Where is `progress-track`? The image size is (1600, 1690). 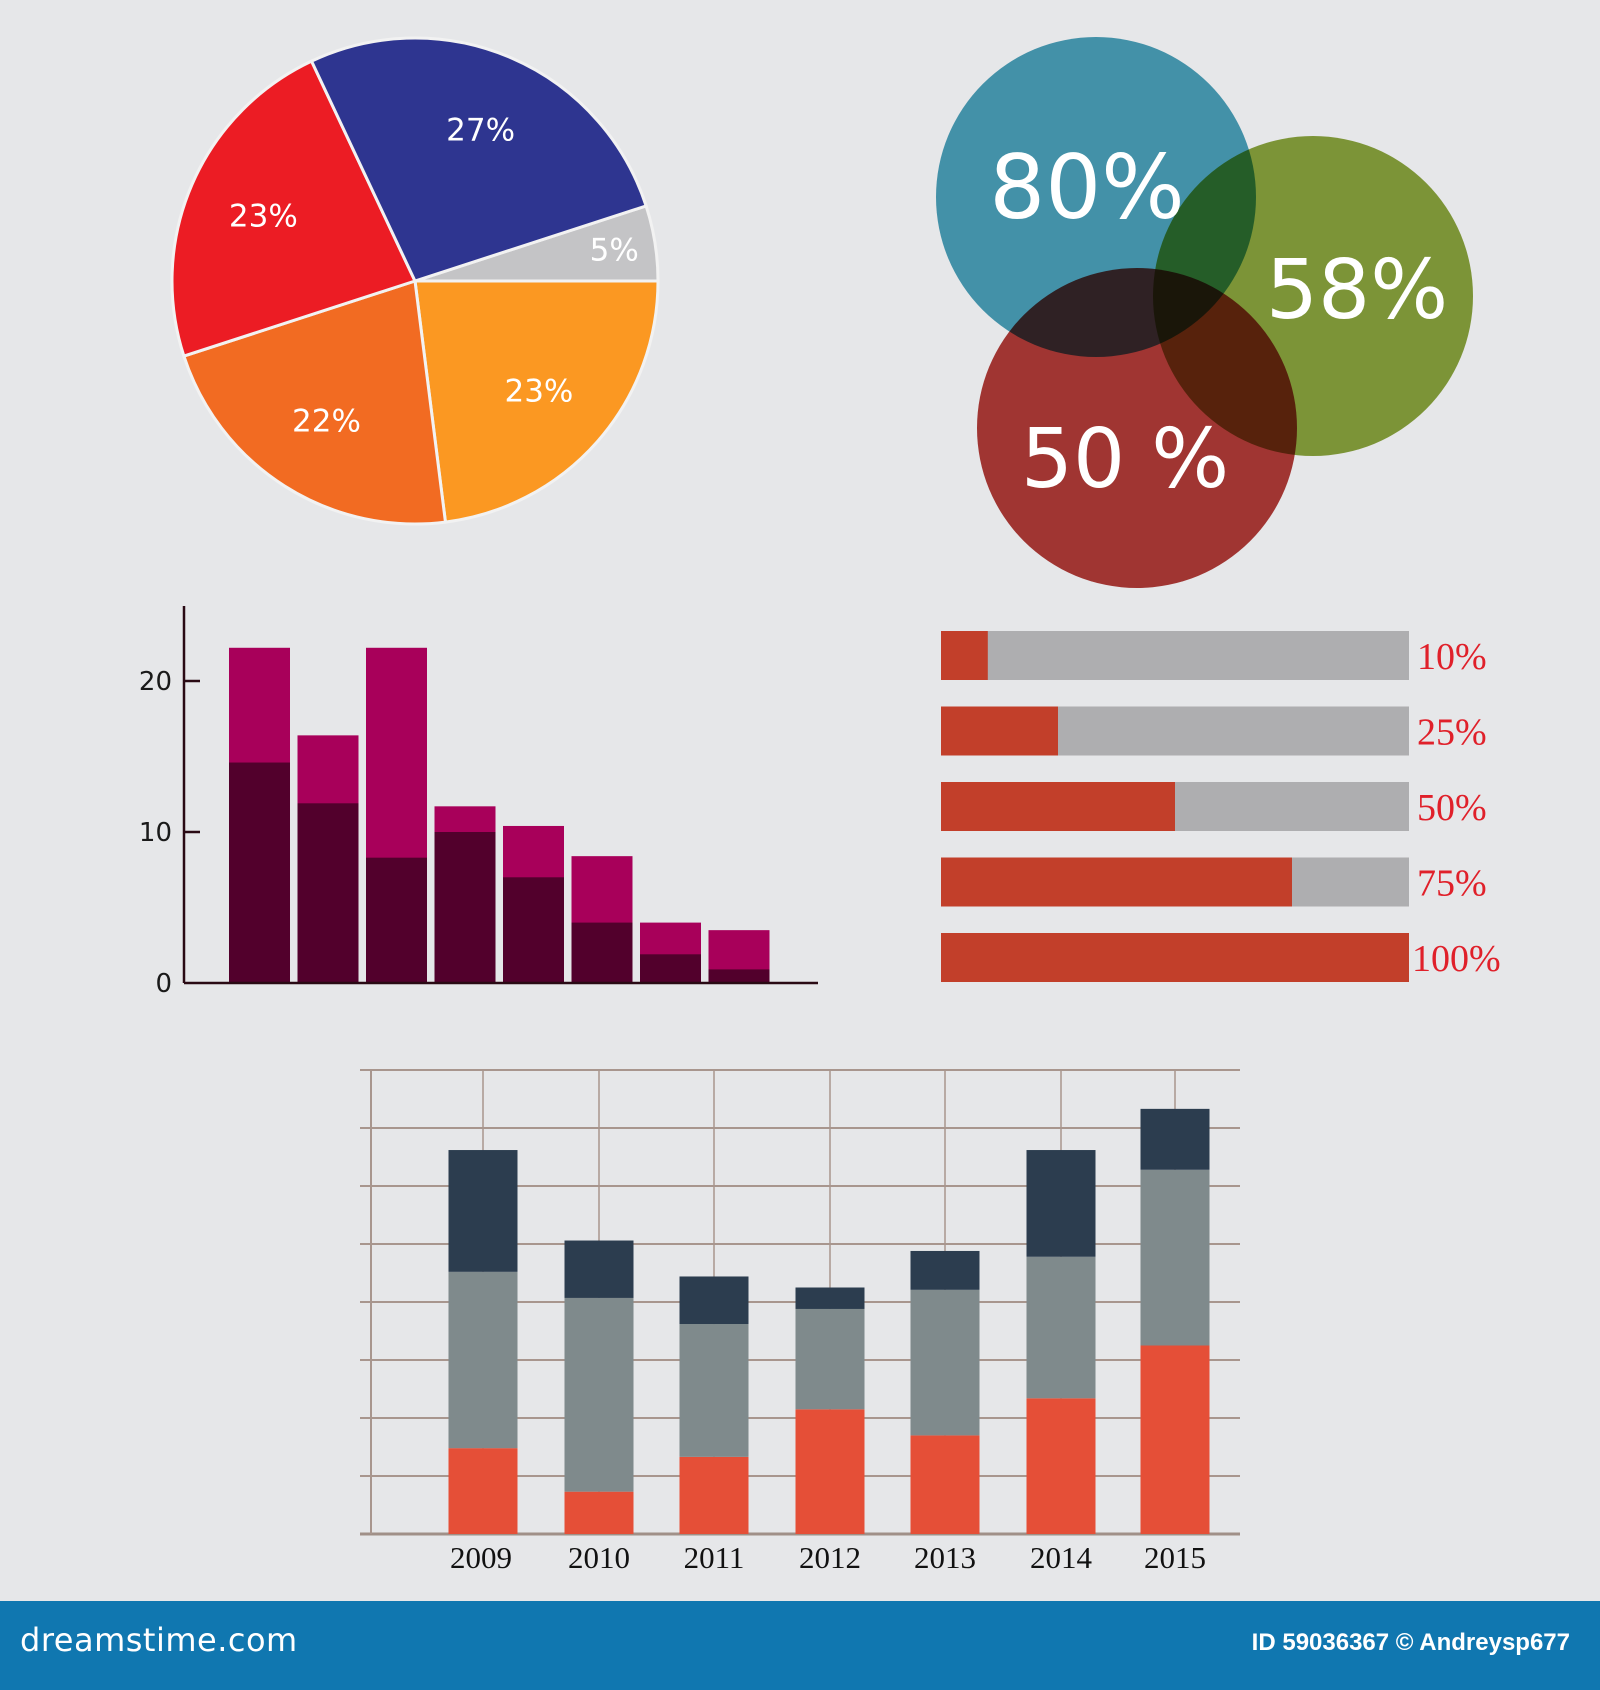 progress-track is located at coordinates (1175, 655).